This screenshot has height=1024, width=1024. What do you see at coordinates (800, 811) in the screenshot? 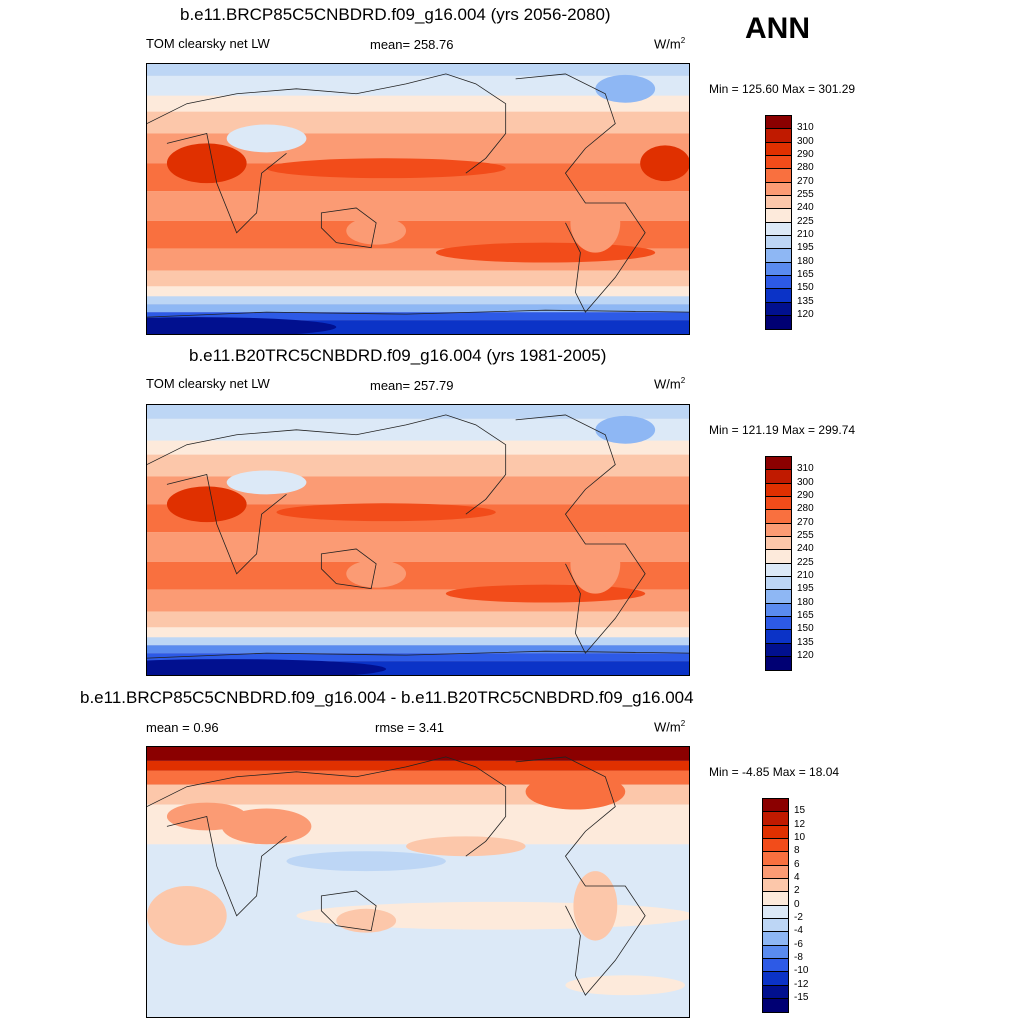
I see `colorbar-tick-label: 15` at bounding box center [800, 811].